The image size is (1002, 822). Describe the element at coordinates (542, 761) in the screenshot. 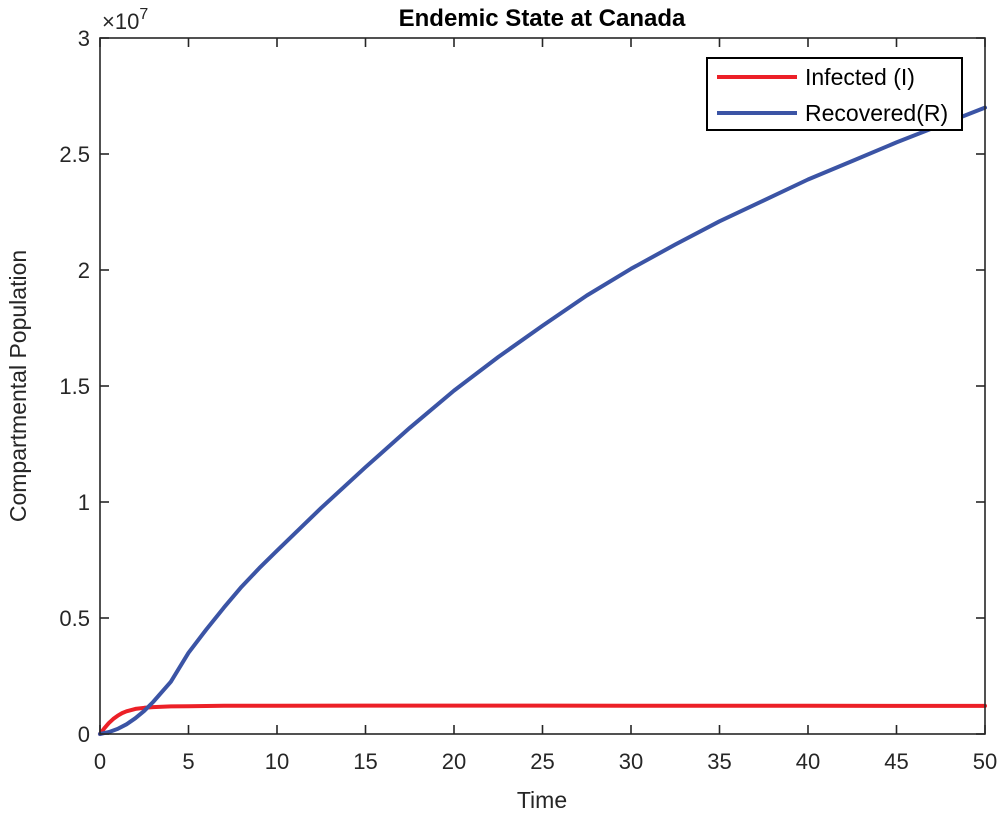

I see `x-tick-label: 25` at that location.